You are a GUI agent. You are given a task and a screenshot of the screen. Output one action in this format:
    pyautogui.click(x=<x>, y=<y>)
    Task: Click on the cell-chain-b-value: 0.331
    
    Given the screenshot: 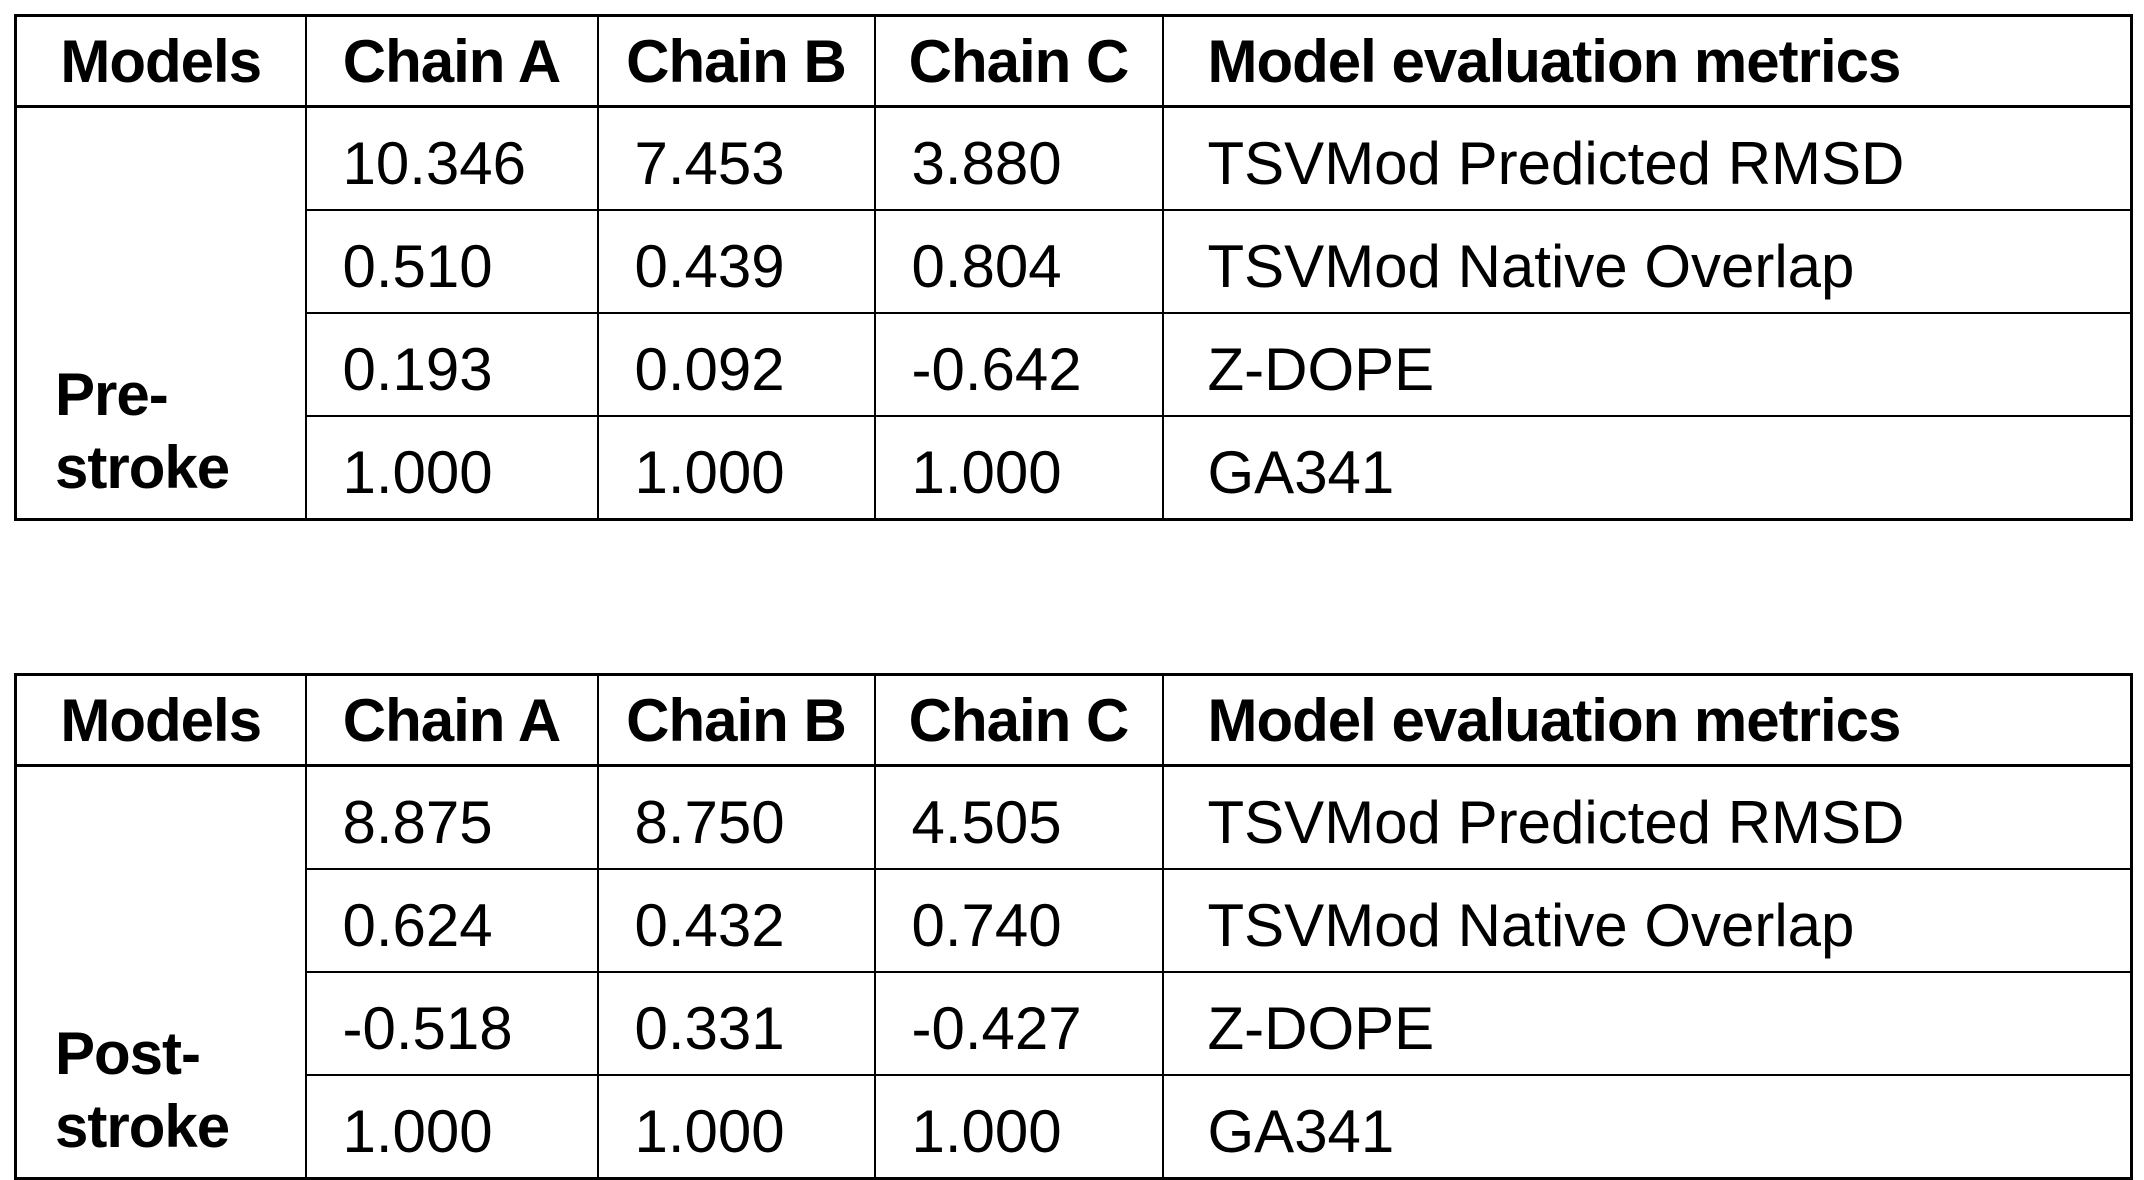 What is the action you would take?
    pyautogui.click(x=736, y=1023)
    